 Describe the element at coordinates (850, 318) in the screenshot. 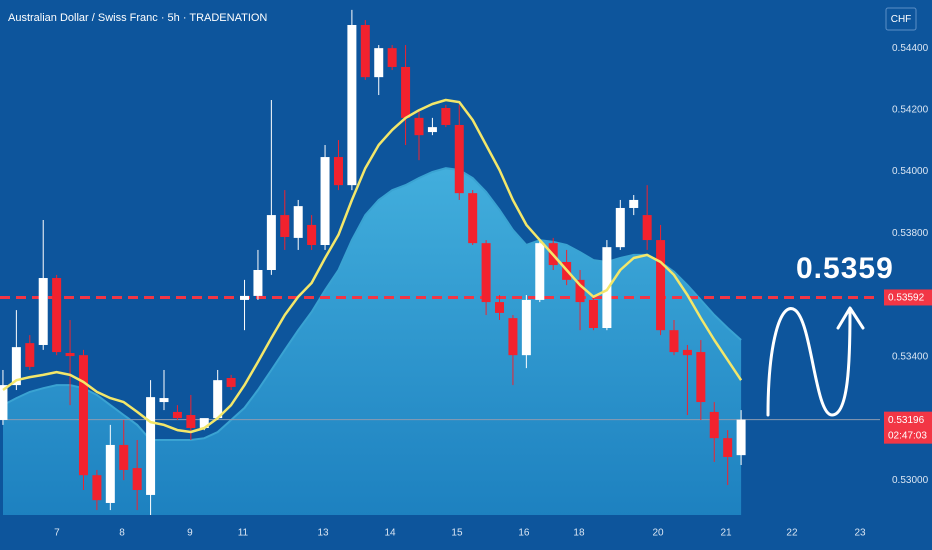

I see `arrow-head` at that location.